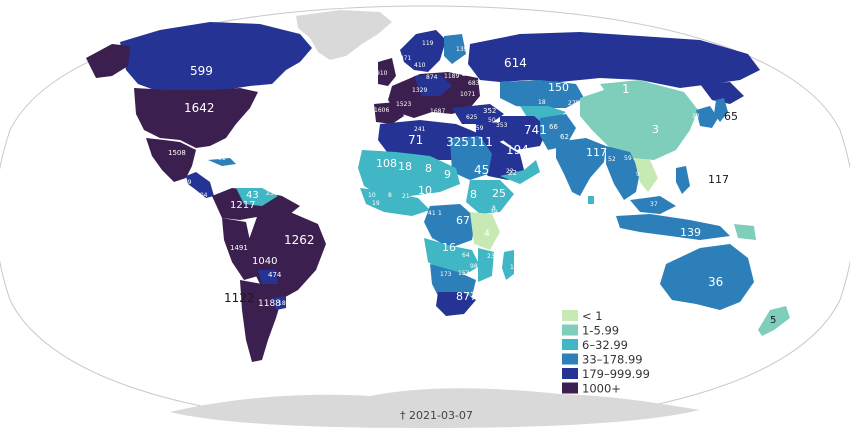 The height and width of the screenshot is (432, 850). I want to click on region-argentina-chile, so click(261, 321).